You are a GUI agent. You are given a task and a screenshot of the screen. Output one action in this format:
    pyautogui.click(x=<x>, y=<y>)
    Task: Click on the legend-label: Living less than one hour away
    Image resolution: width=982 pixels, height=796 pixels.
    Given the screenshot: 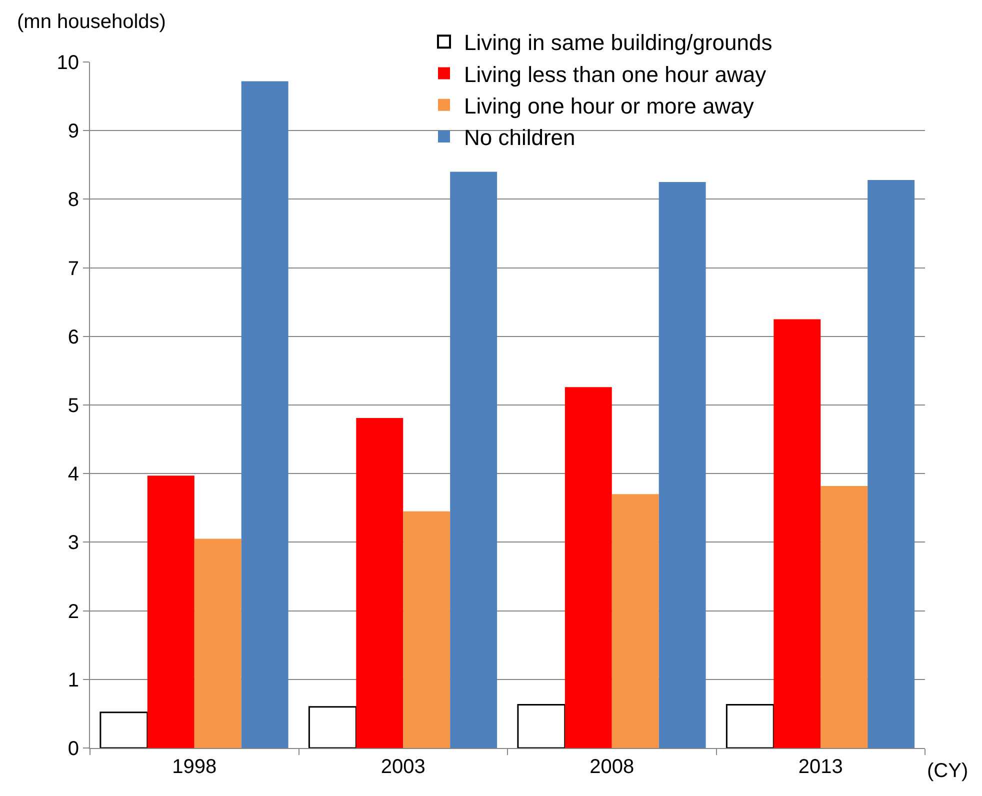 What is the action you would take?
    pyautogui.click(x=615, y=74)
    